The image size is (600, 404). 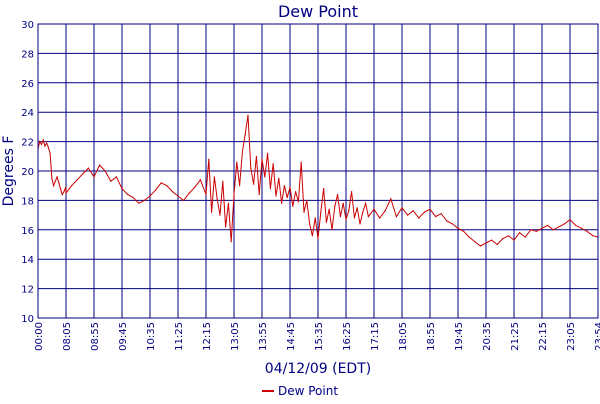 What do you see at coordinates (27, 290) in the screenshot?
I see `y-tick-label: 12` at bounding box center [27, 290].